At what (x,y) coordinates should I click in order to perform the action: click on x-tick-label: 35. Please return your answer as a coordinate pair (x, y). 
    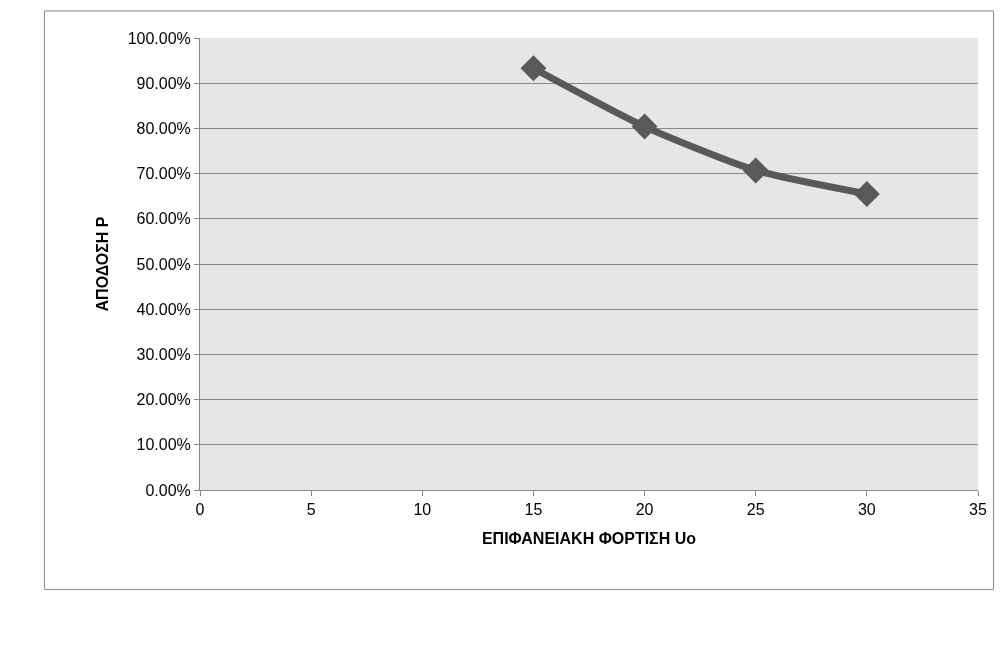
    Looking at the image, I should click on (978, 510).